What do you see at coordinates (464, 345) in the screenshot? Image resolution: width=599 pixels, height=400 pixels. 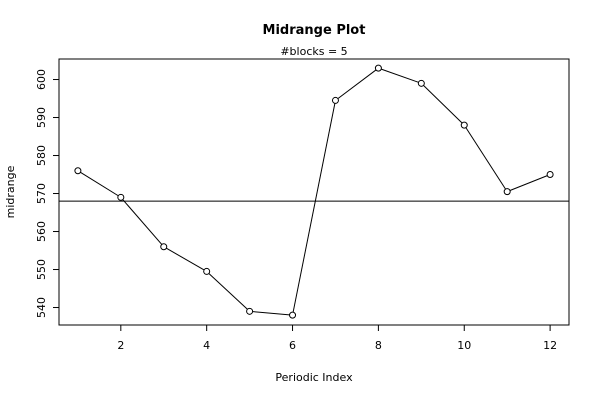 I see `x-tick-label: 10` at bounding box center [464, 345].